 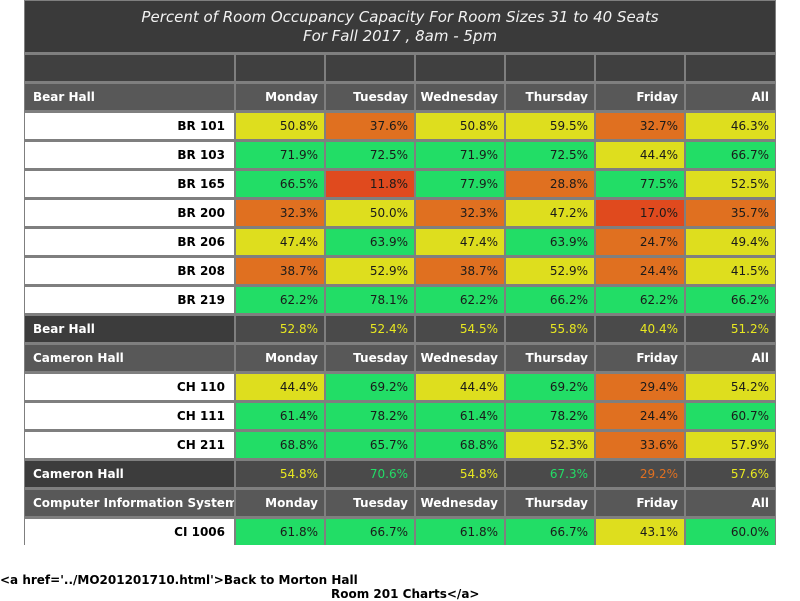 What do you see at coordinates (640, 387) in the screenshot?
I see `occupancy-cell: 29.4%` at bounding box center [640, 387].